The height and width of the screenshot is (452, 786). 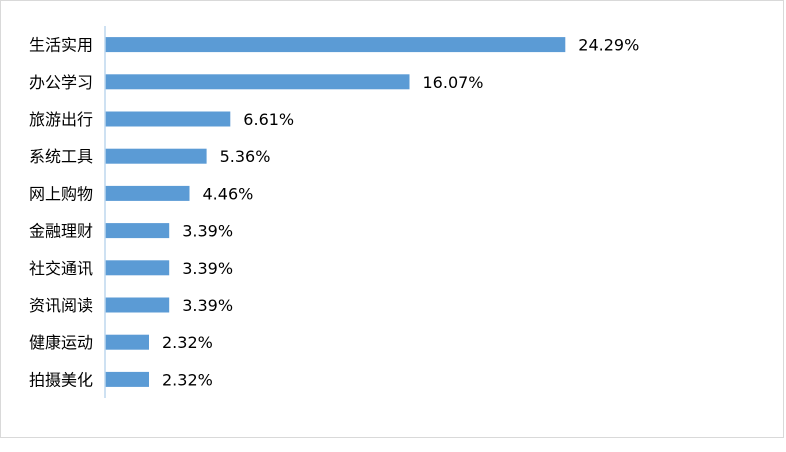 I want to click on category-label: 网上购物, so click(x=61, y=193).